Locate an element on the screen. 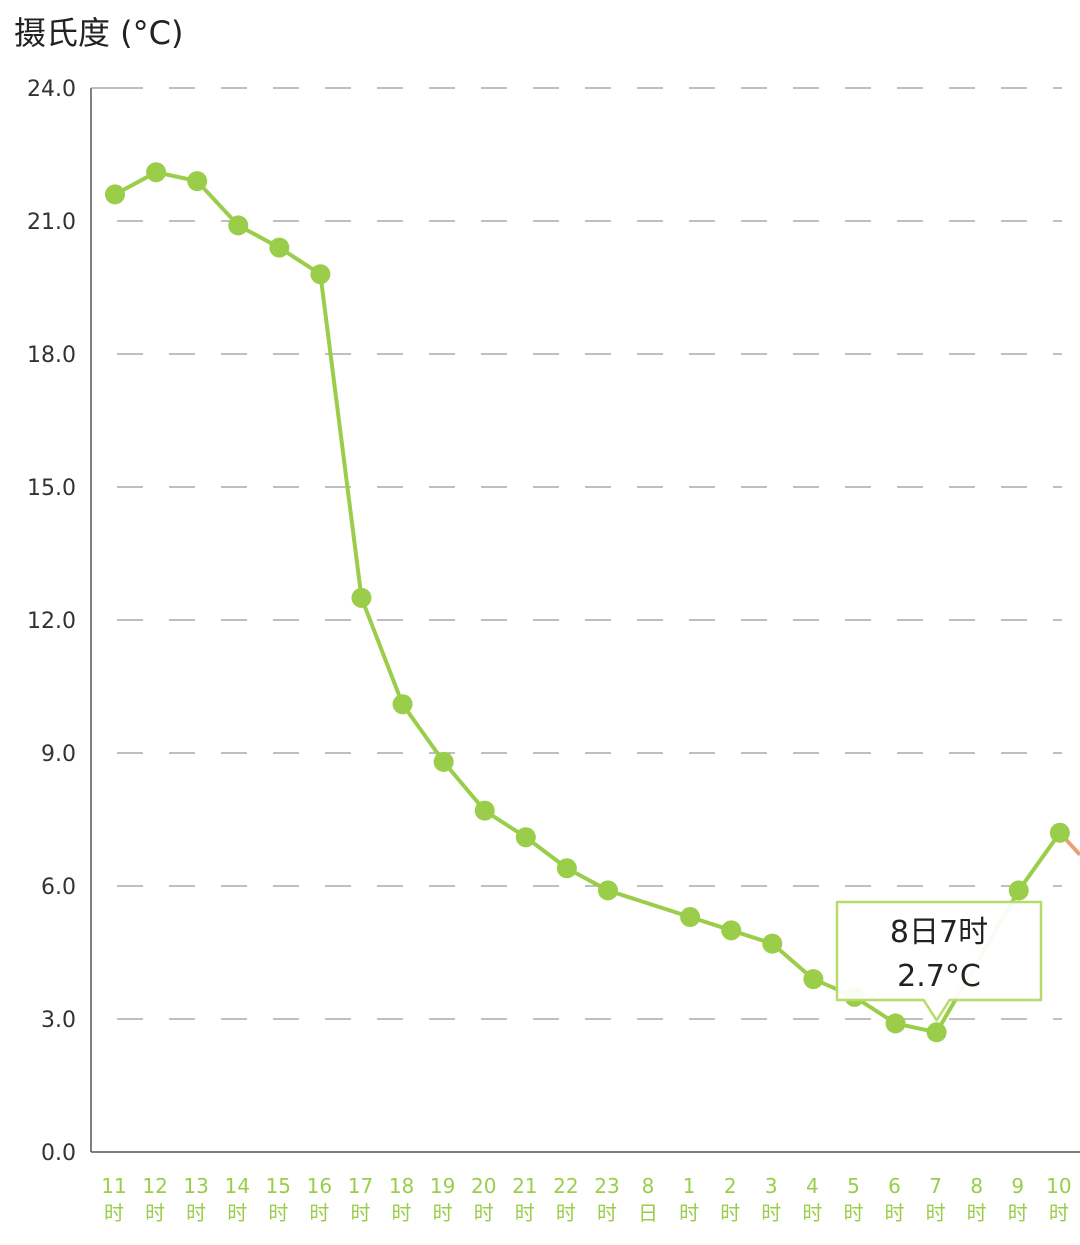 This screenshot has width=1080, height=1245. x-tick-label: 15 is located at coordinates (278, 1186).